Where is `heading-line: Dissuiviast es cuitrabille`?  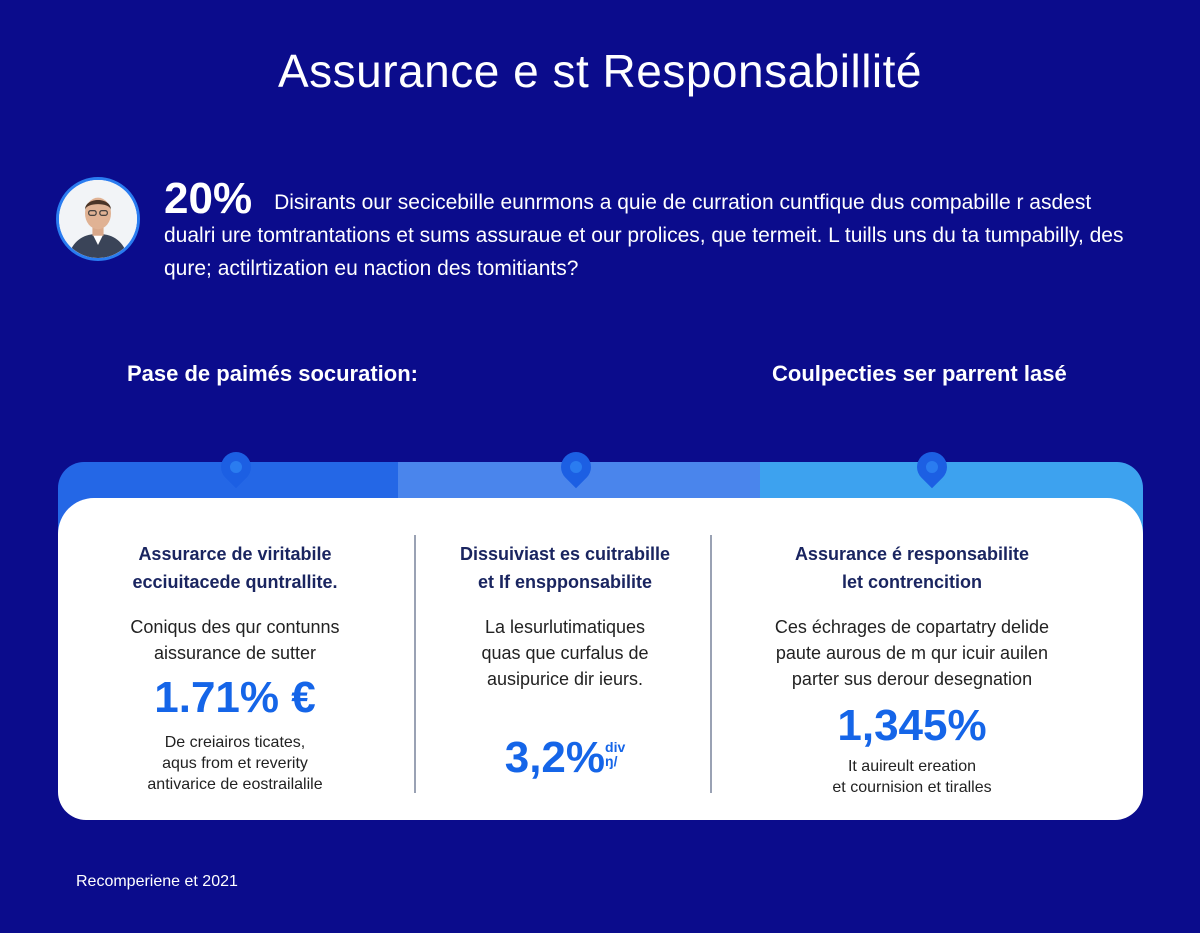 heading-line: Dissuiviast es cuitrabille is located at coordinates (565, 554).